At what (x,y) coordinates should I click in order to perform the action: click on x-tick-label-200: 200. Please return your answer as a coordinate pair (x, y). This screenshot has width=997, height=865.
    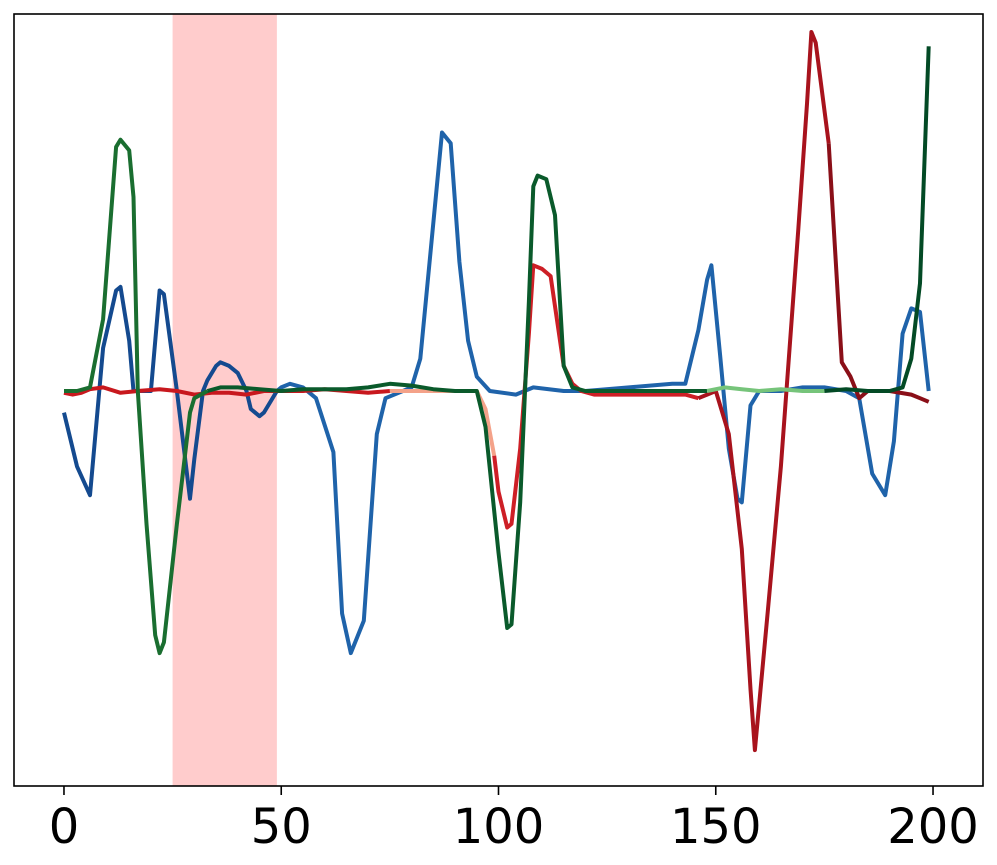
    Looking at the image, I should click on (933, 827).